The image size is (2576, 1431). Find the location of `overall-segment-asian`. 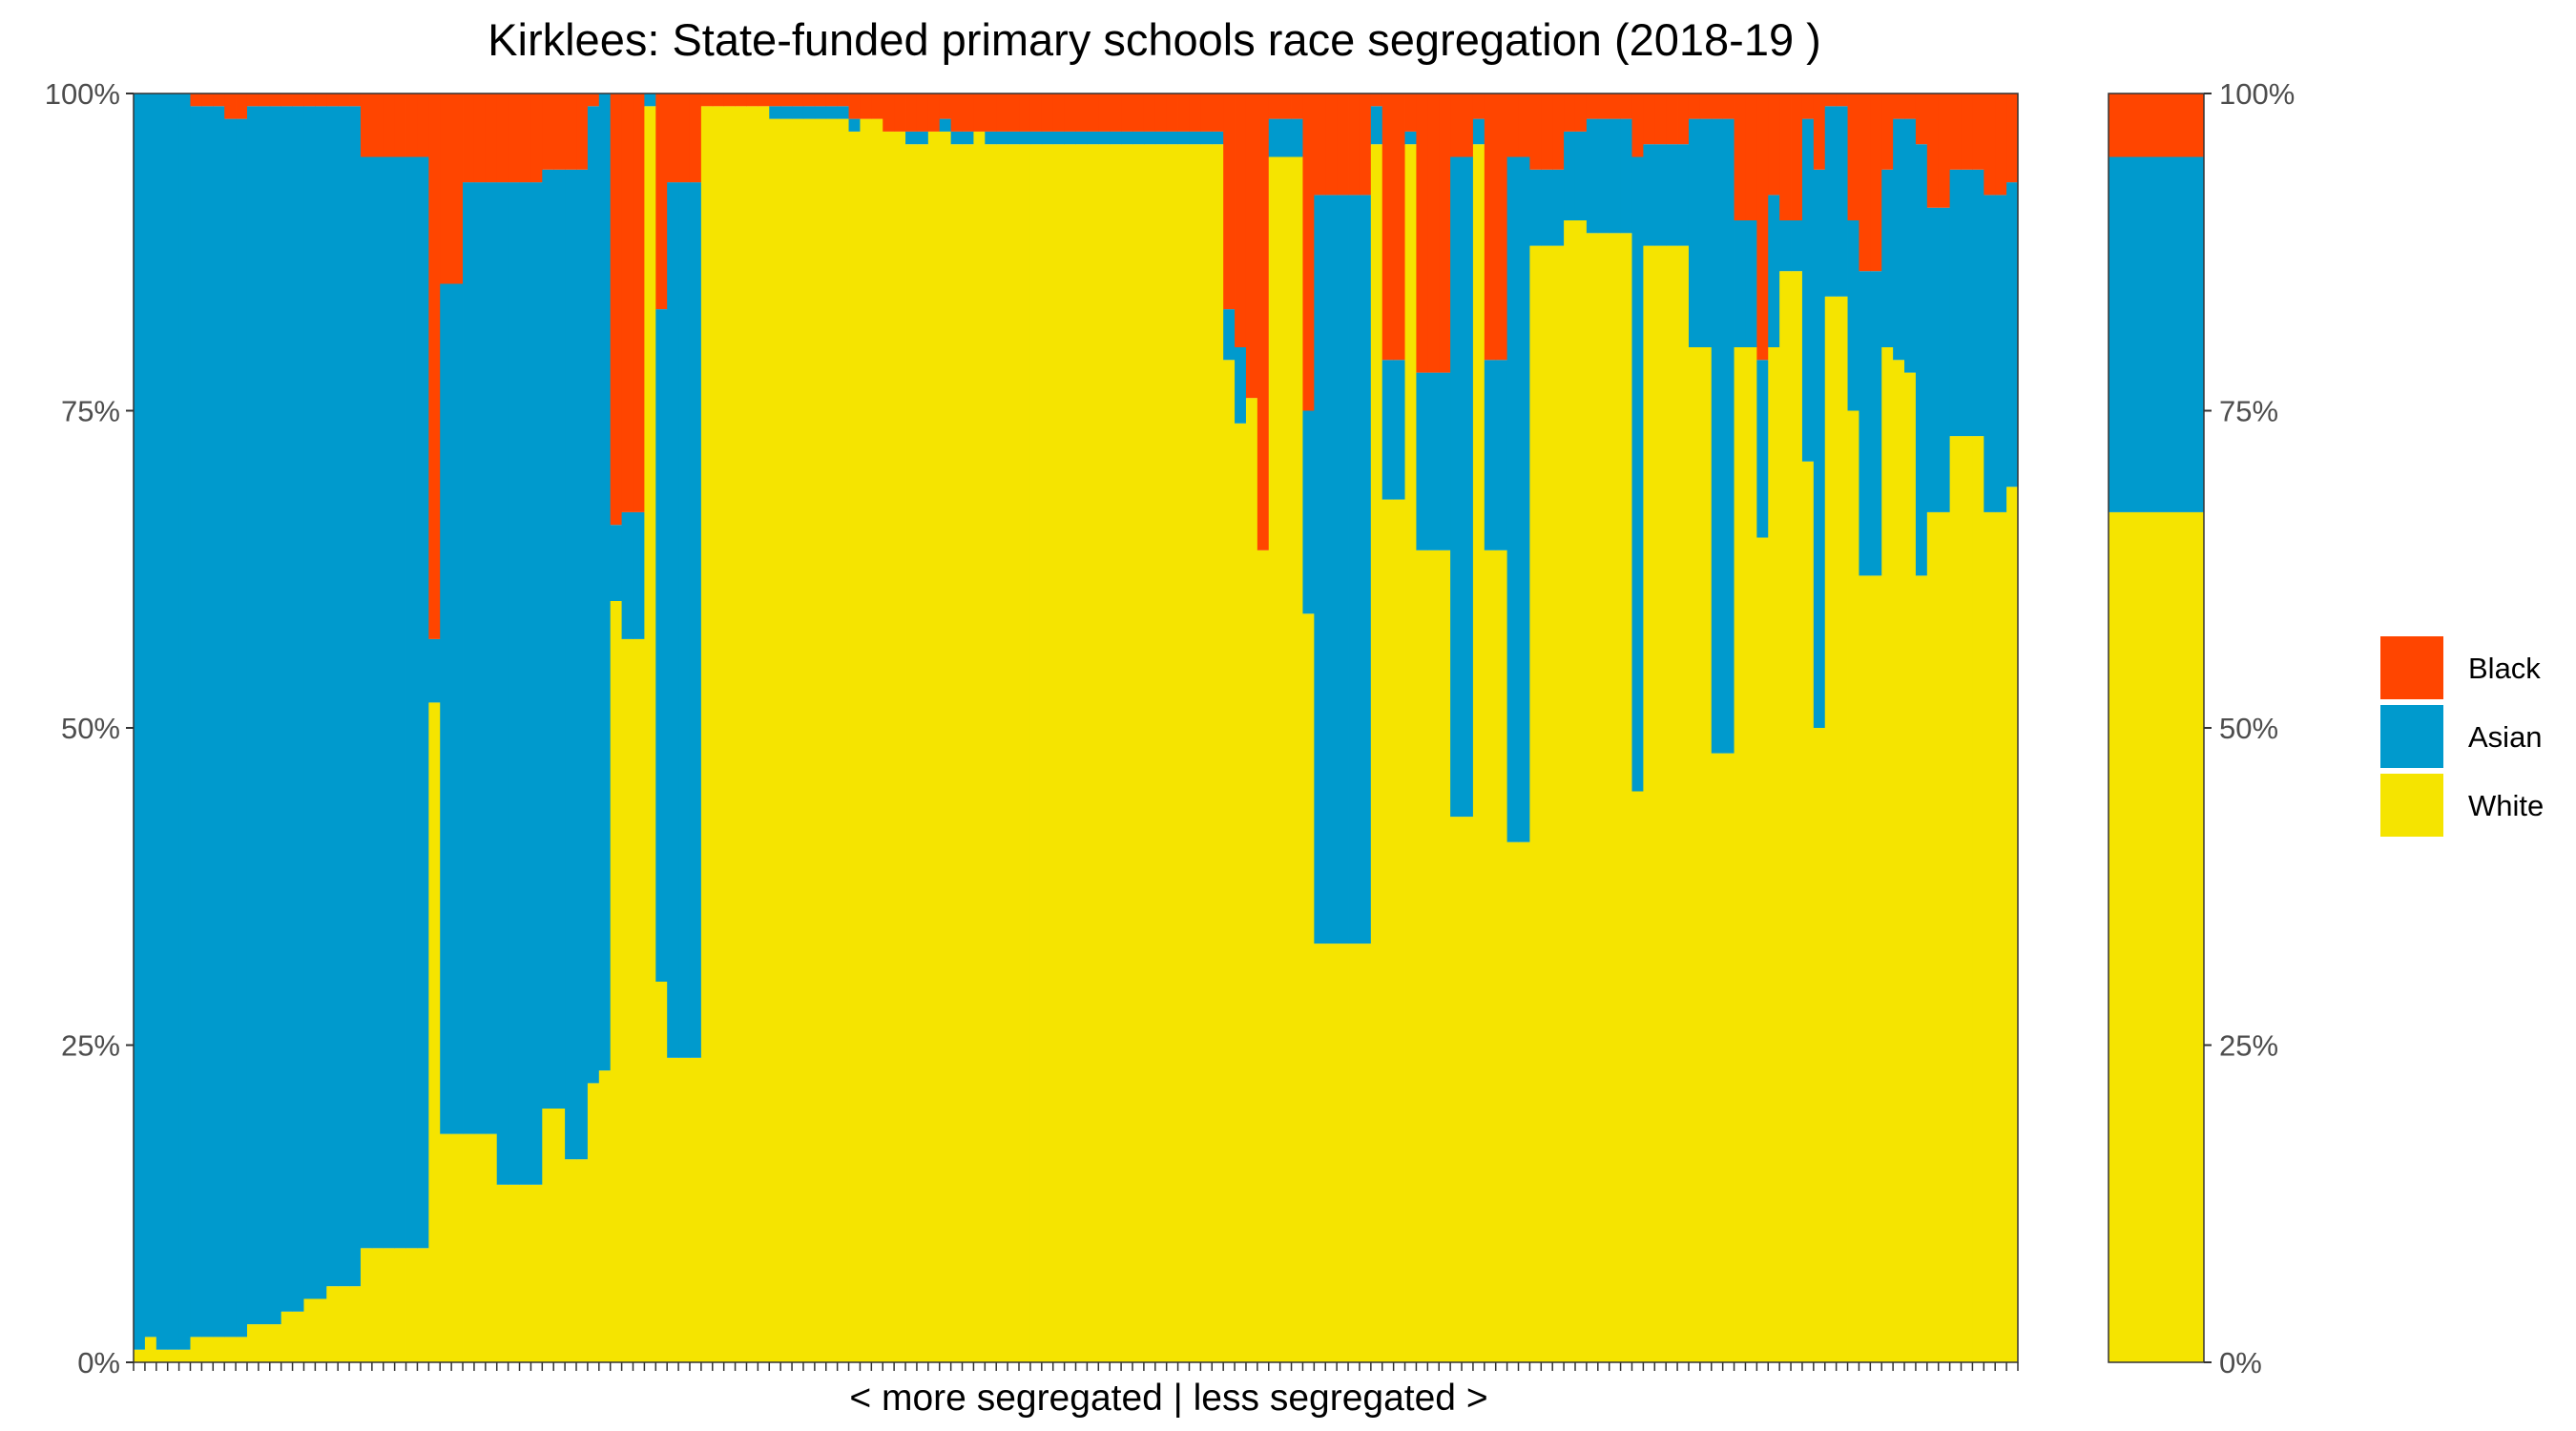

overall-segment-asian is located at coordinates (2156, 334).